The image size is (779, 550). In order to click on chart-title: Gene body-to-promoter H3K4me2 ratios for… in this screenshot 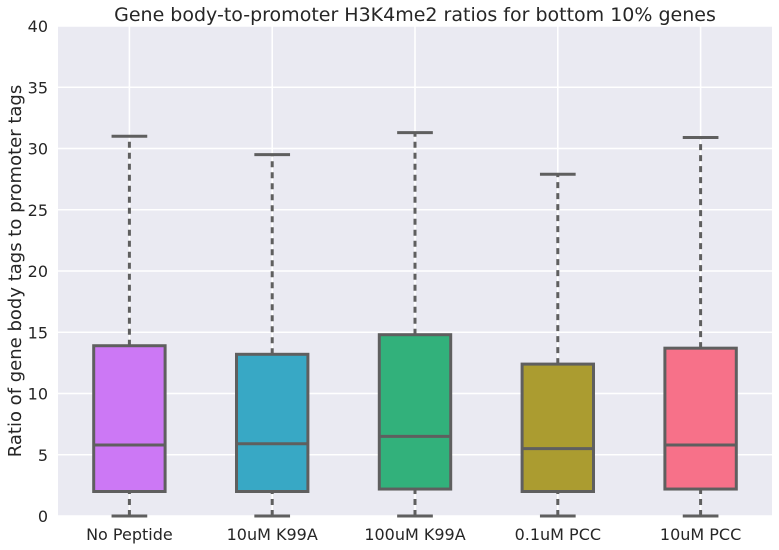, I will do `click(415, 15)`.